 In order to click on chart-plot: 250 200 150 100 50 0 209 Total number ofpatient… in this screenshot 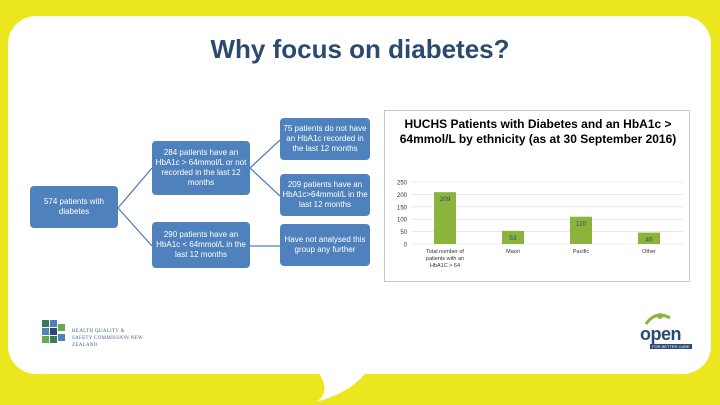, I will do `click(540, 225)`.